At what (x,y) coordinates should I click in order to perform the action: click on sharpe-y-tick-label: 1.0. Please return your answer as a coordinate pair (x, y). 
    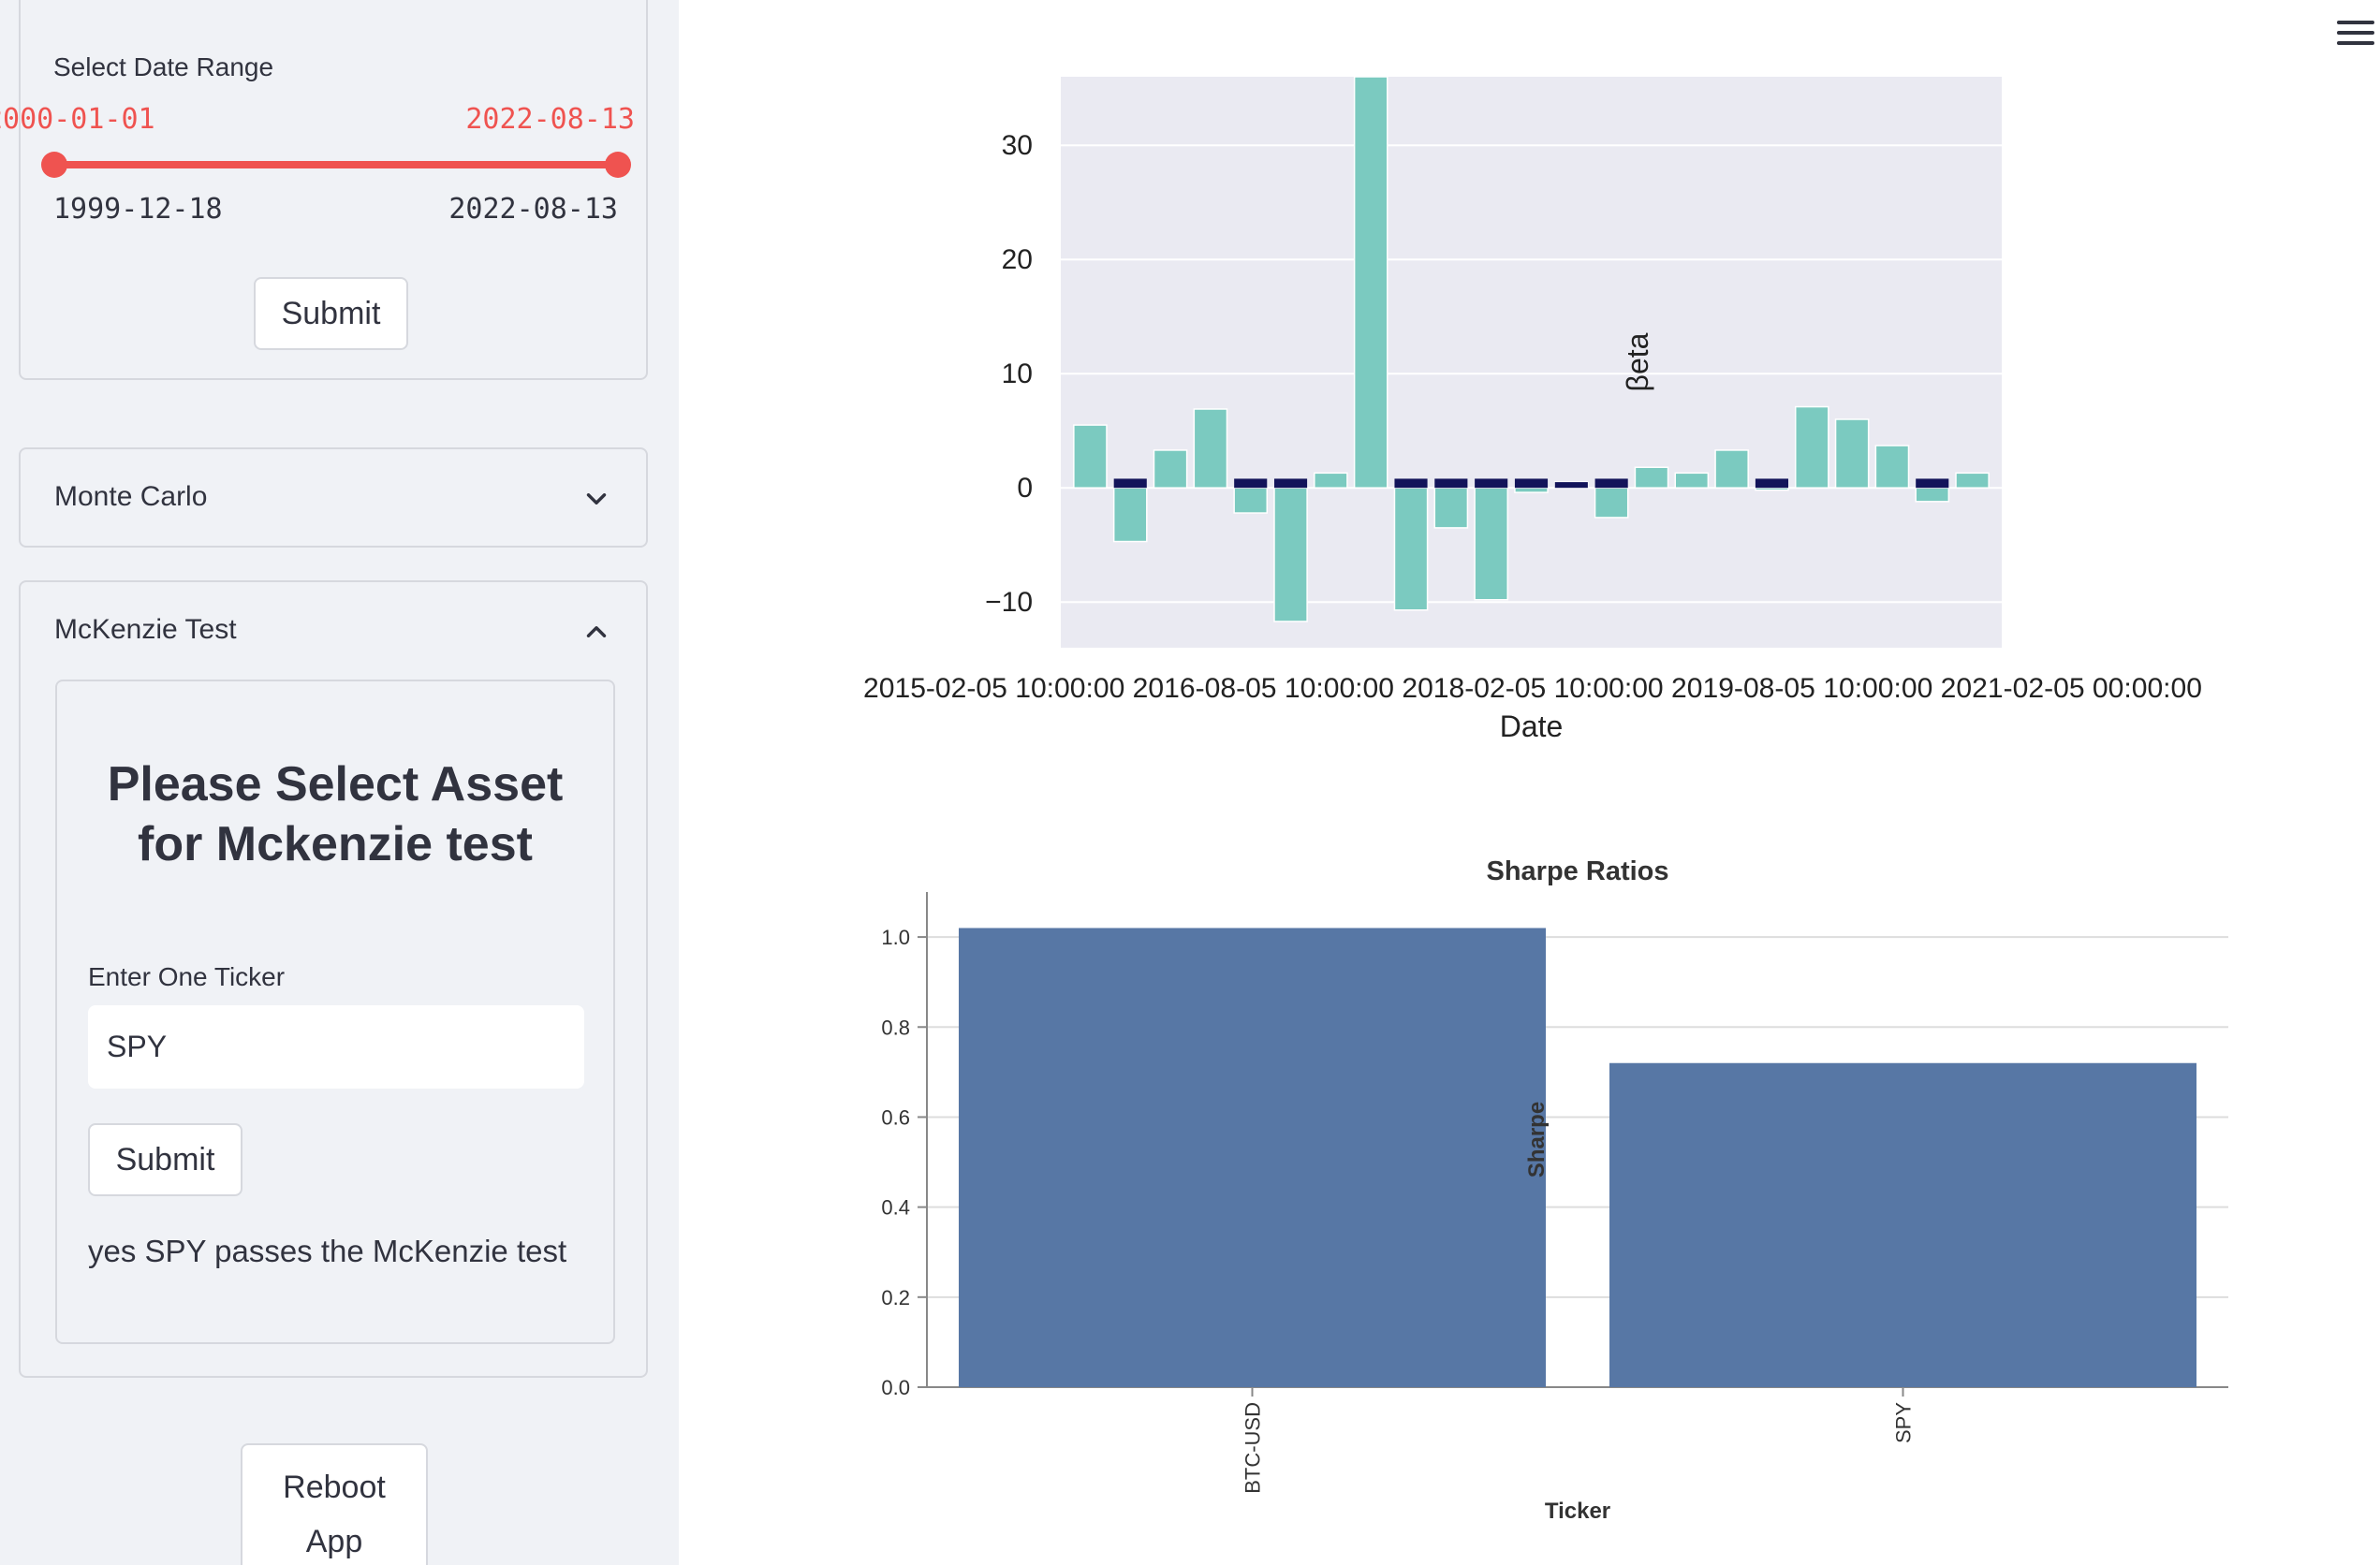
    Looking at the image, I should click on (895, 937).